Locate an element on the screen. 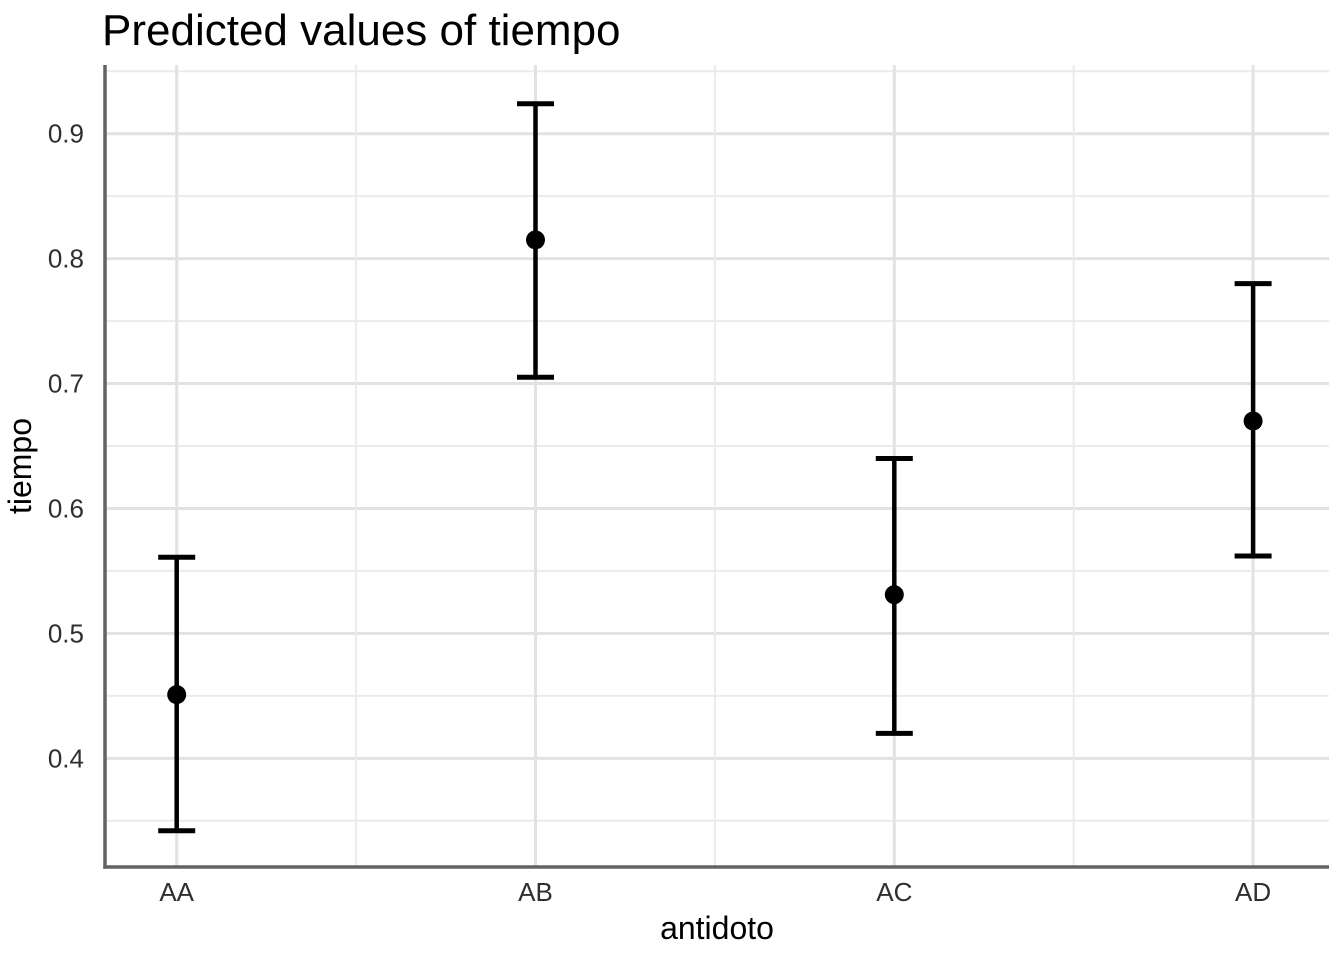  pointrange-AC is located at coordinates (894, 596).